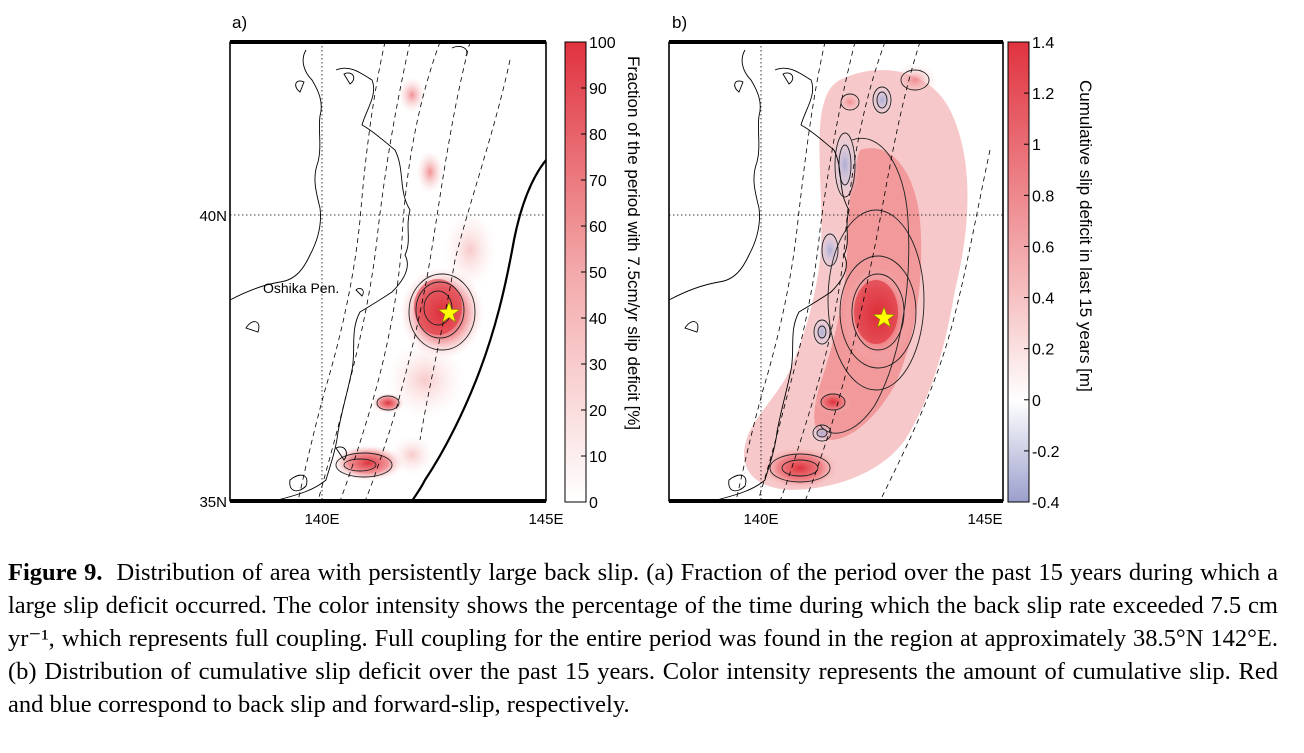 The image size is (1304, 753). Describe the element at coordinates (301, 288) in the screenshot. I see `oshika-label: Oshika Pen.` at that location.